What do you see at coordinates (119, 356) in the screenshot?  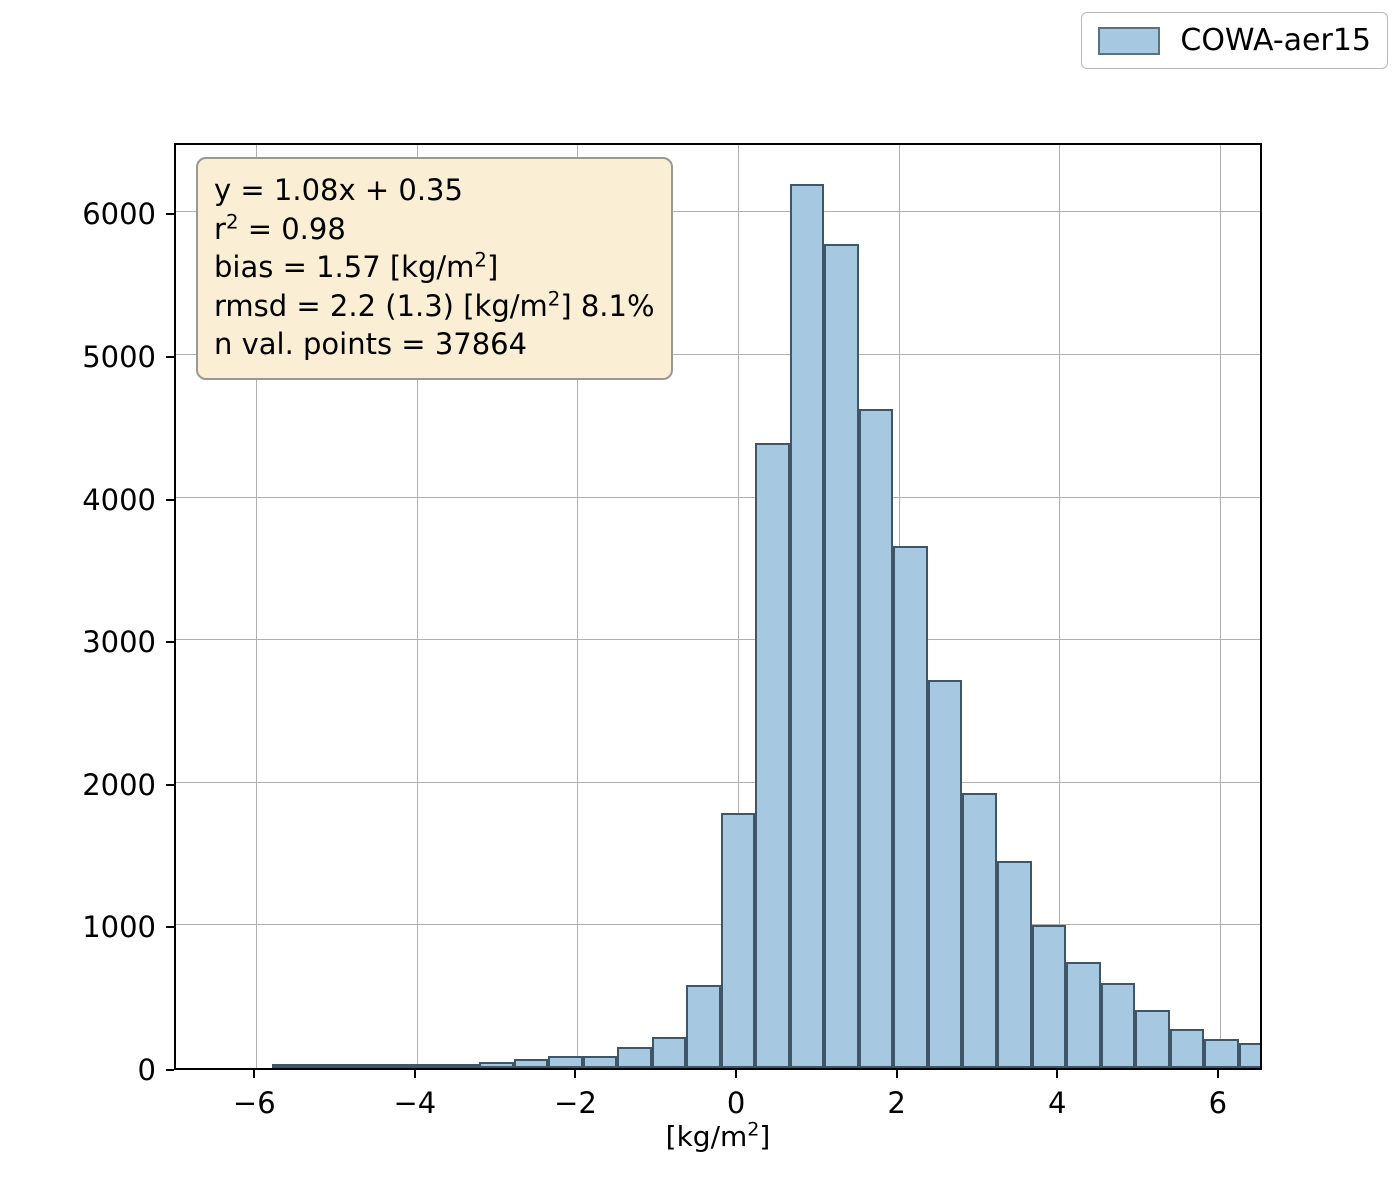 I see `y-axis-tick-label: 5000` at bounding box center [119, 356].